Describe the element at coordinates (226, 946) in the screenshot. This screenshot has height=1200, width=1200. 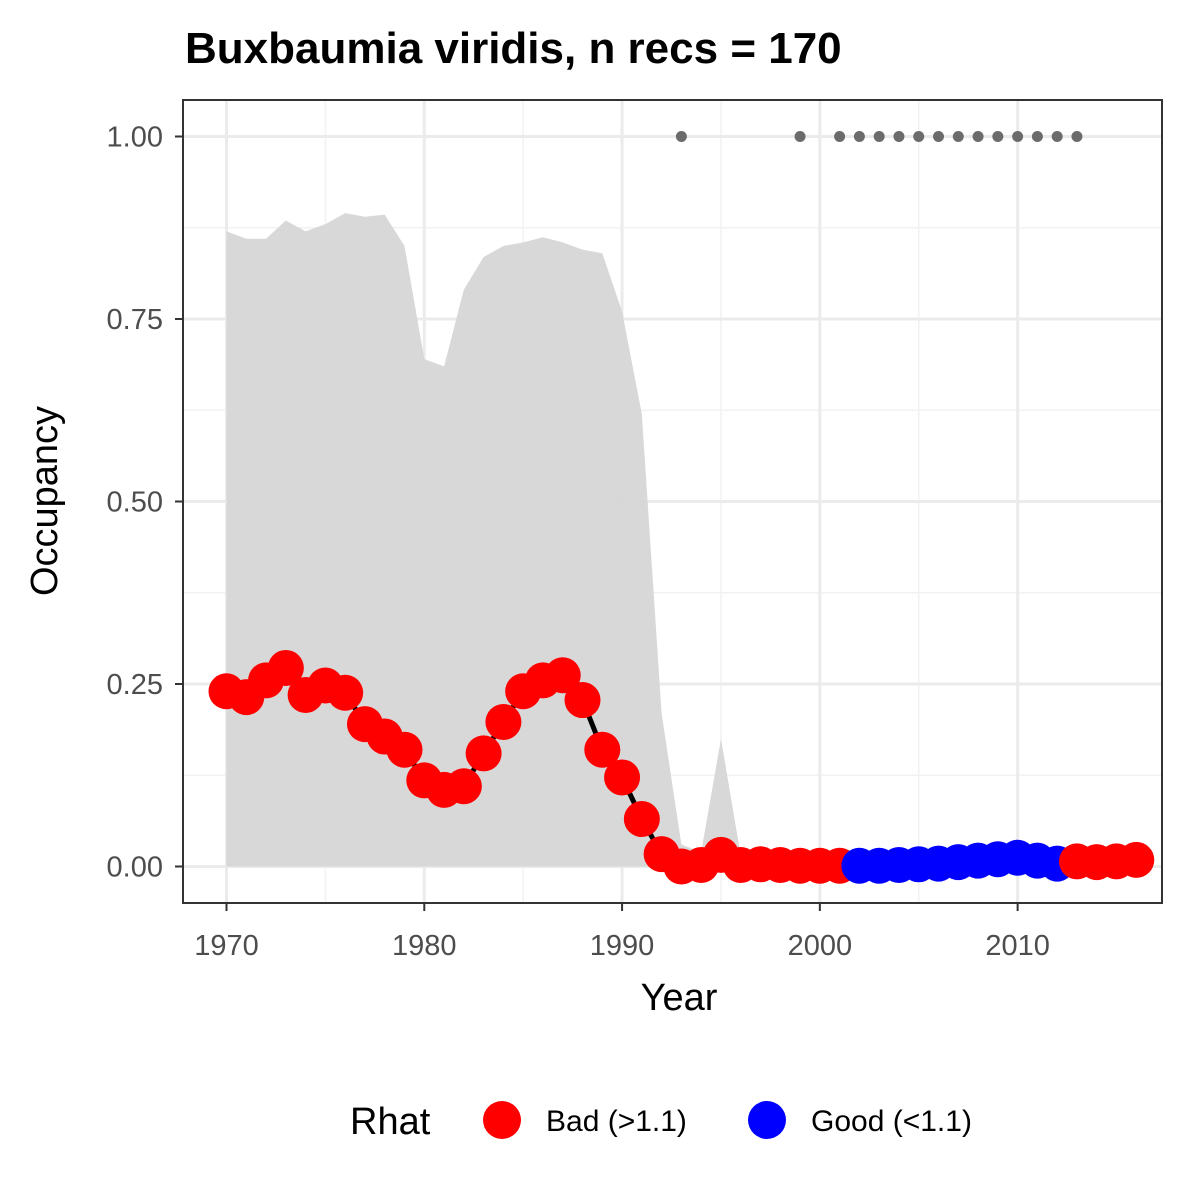
I see `x-tick-label: 1970` at that location.